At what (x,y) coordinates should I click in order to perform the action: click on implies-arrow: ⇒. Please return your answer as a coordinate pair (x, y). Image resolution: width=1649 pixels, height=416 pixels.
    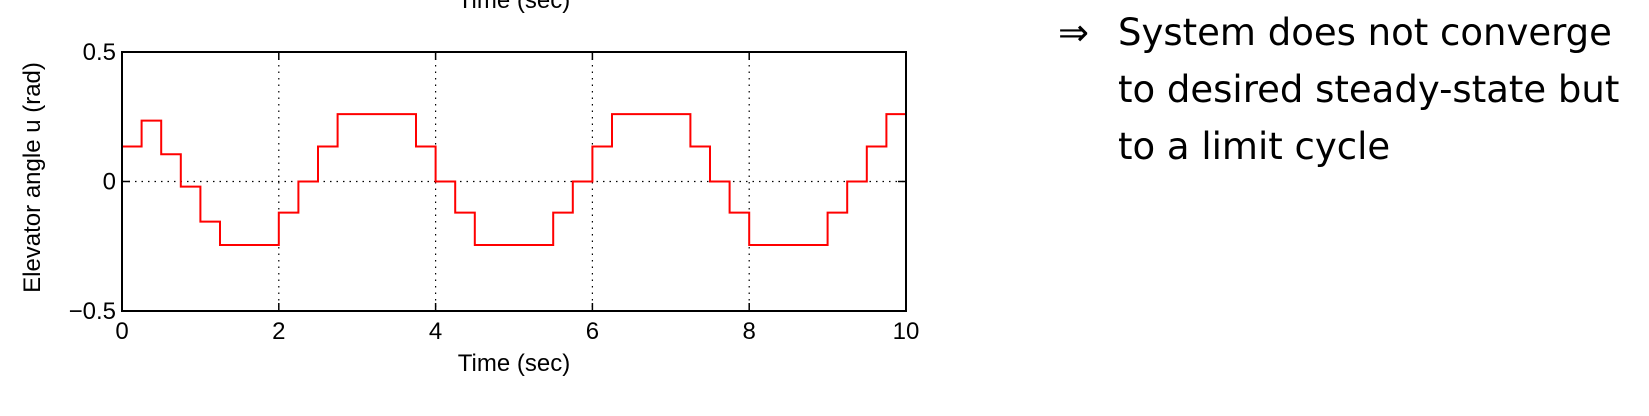
    Looking at the image, I should click on (1074, 32).